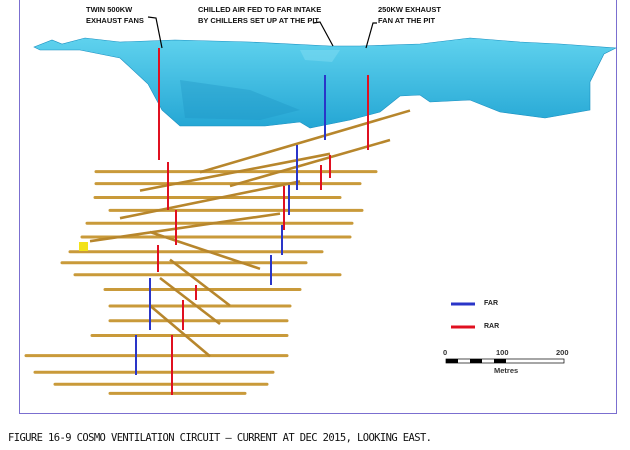  I want to click on callout-250kw-exhaust-fan: 250KW EXHAUST FAN AT THE PIT, so click(409, 15).